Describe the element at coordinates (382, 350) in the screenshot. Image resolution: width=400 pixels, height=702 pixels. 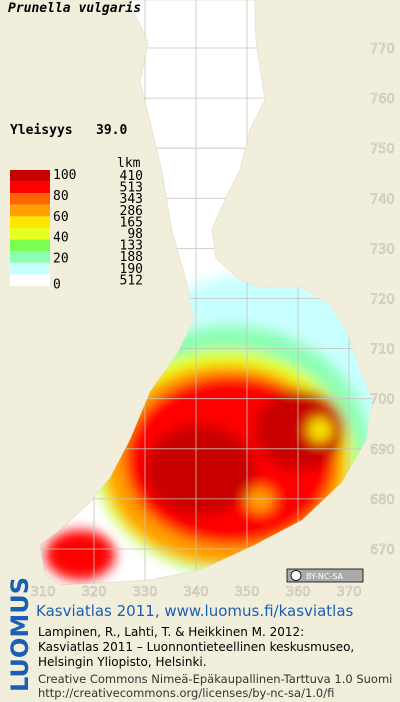
I see `y-coord-label: 710` at that location.